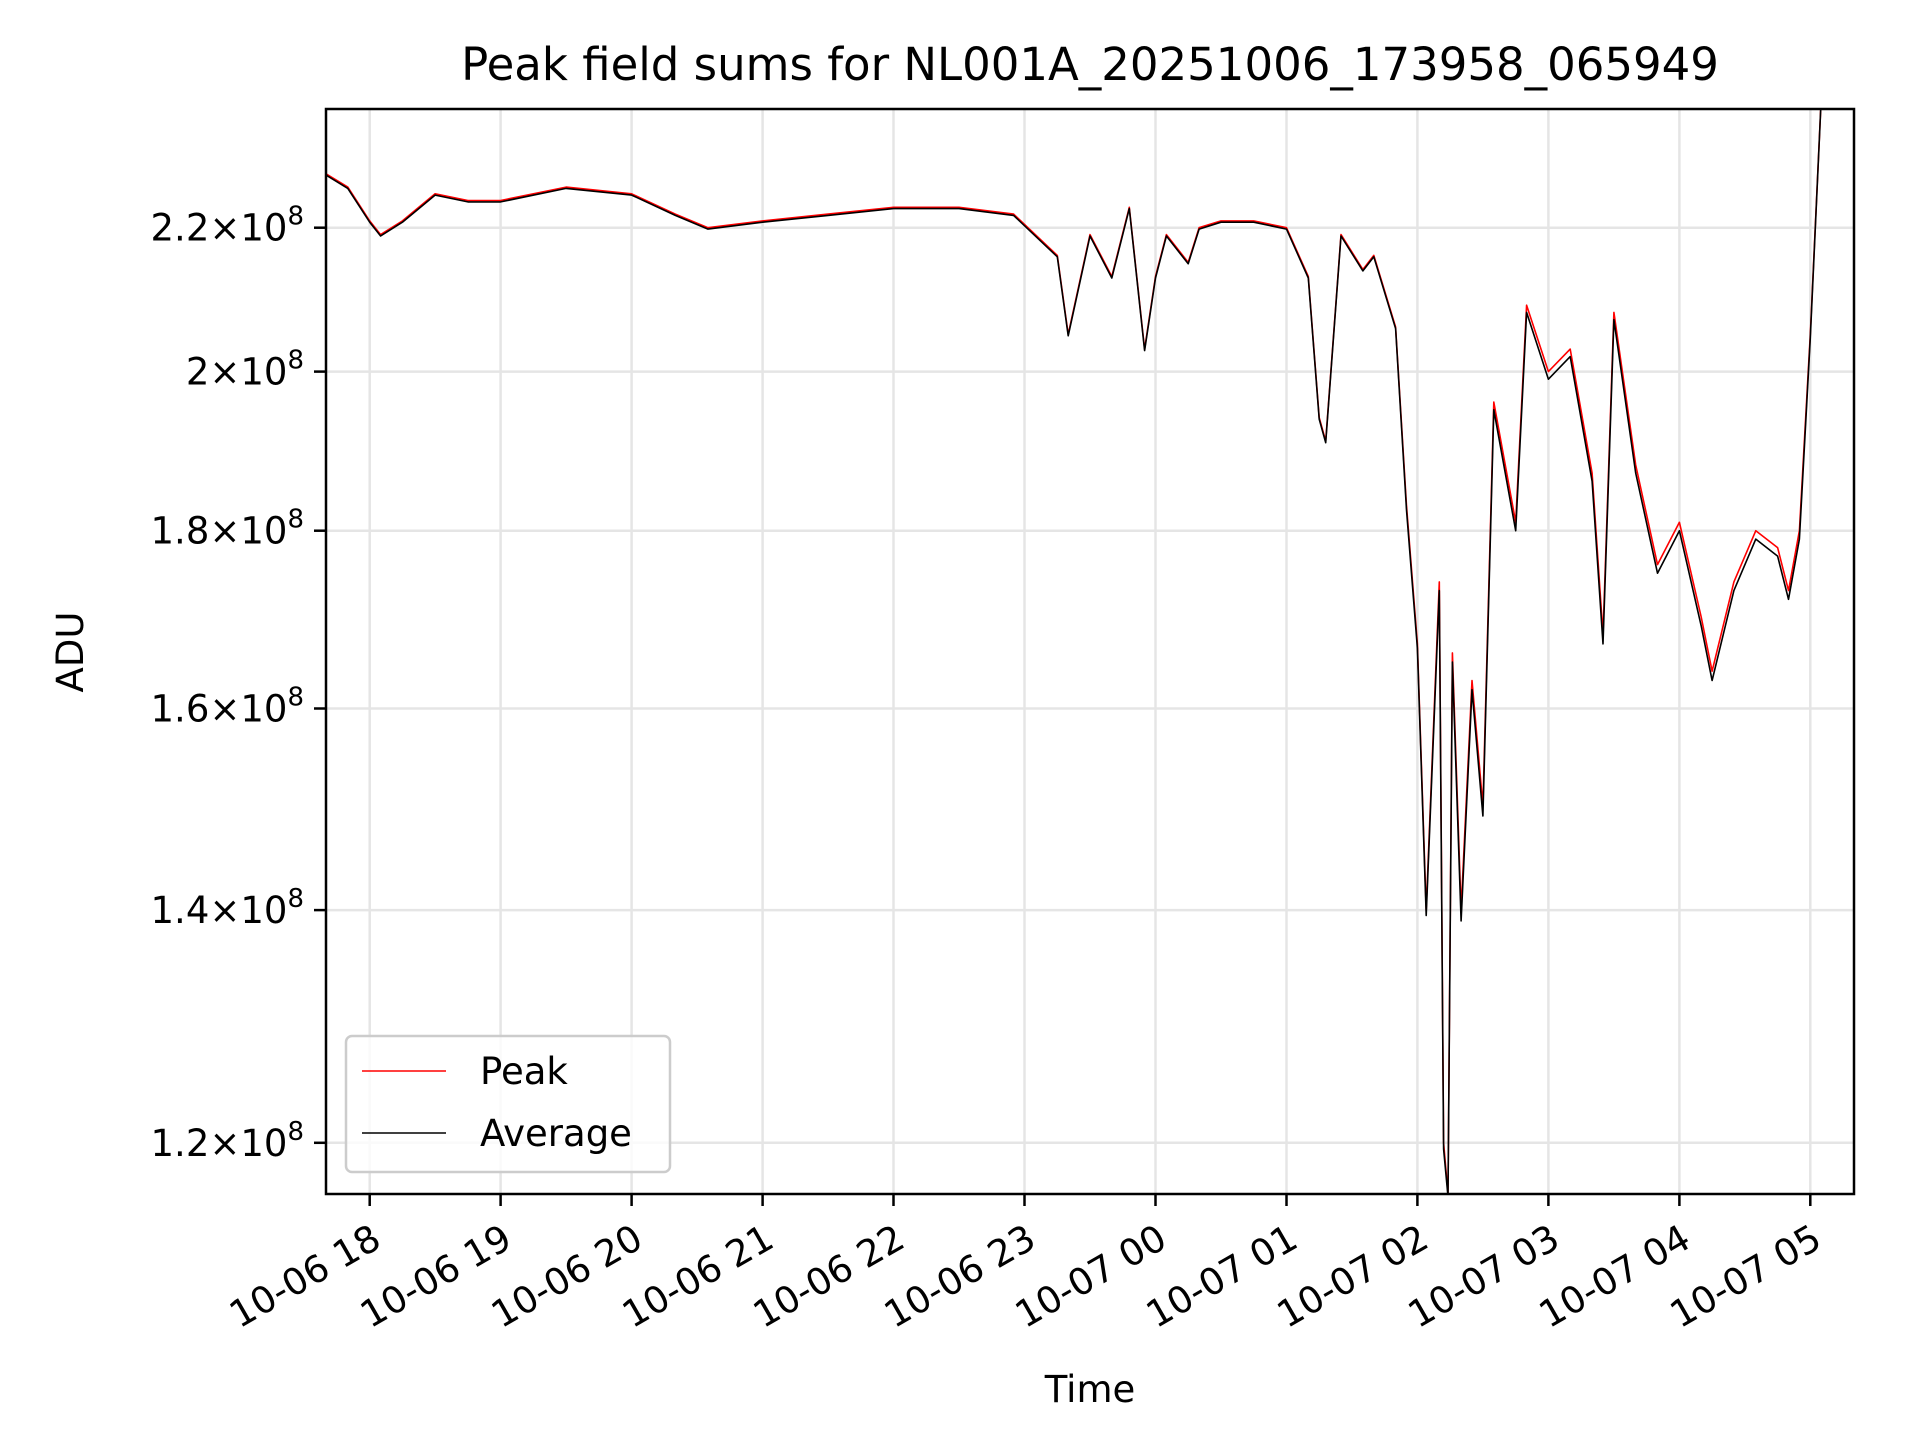 This screenshot has width=1920, height=1440. What do you see at coordinates (227, 908) in the screenshot?
I see `y-tick-label: 1.4×108` at bounding box center [227, 908].